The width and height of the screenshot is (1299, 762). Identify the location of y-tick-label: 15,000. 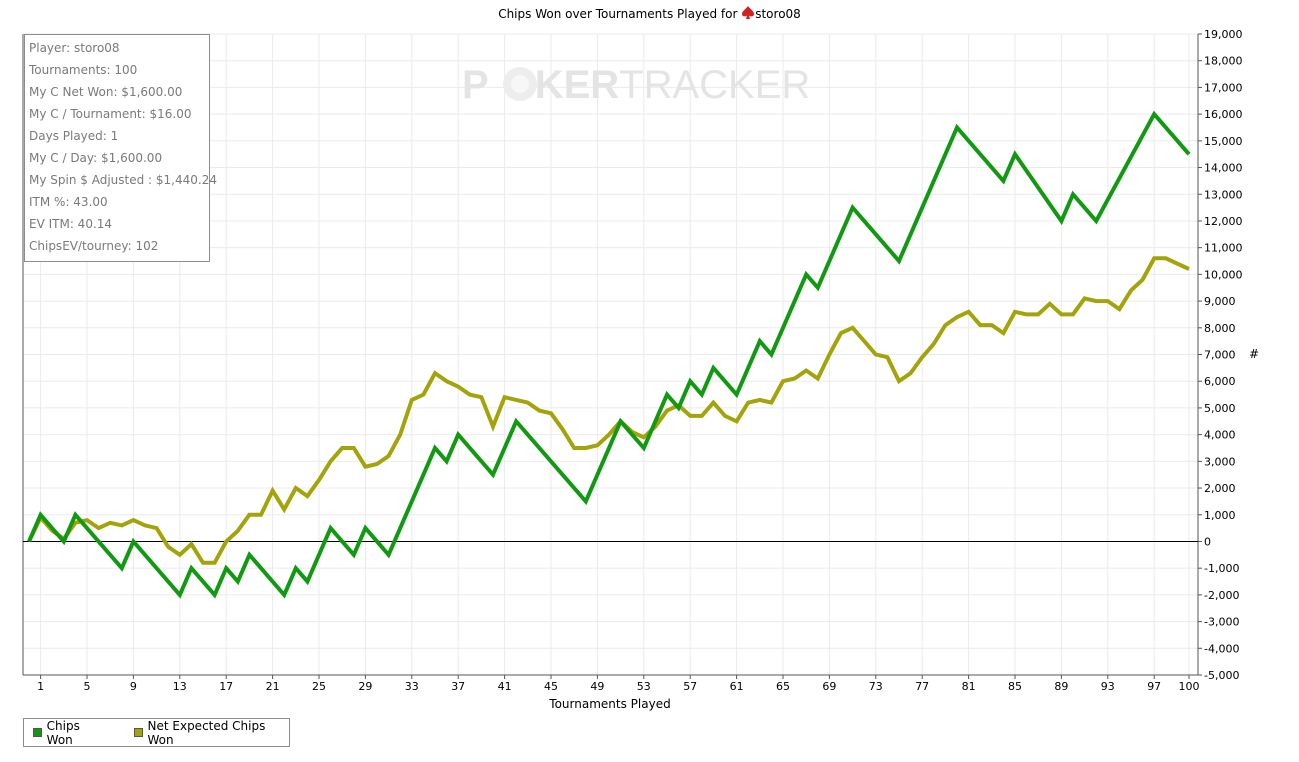
(1223, 141).